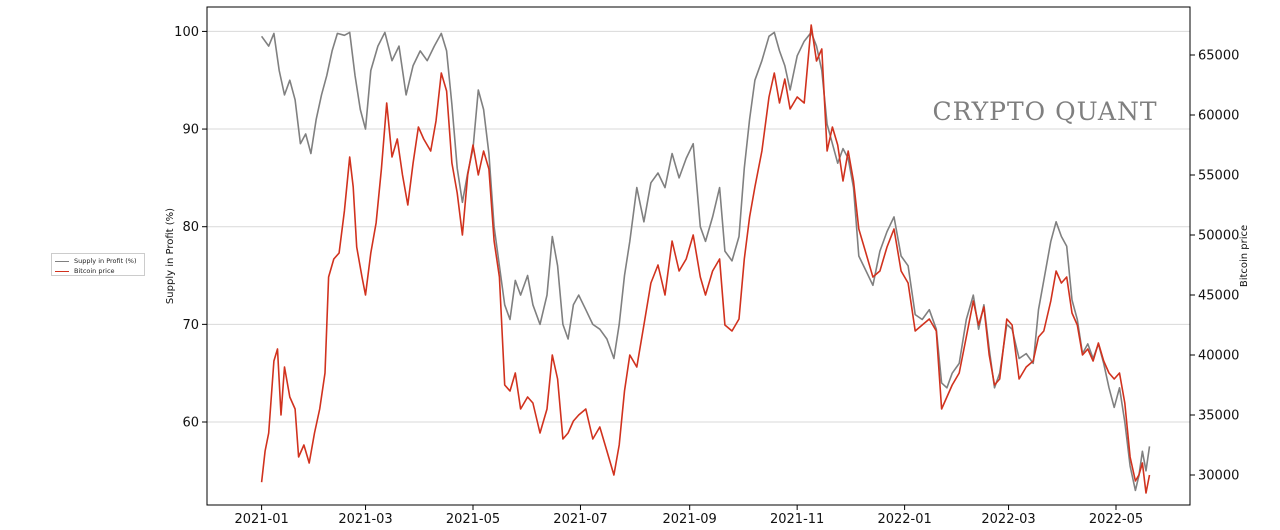 The width and height of the screenshot is (1280, 530). What do you see at coordinates (473, 519) in the screenshot?
I see `x-tick-label: 2021-05` at bounding box center [473, 519].